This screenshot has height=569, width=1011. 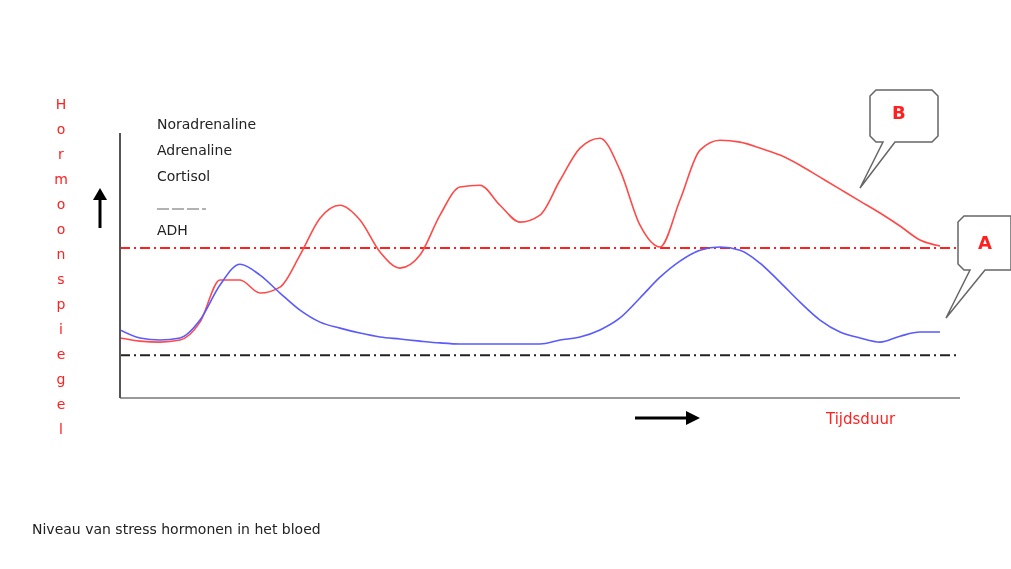 I want to click on text: Hormoonspiegel, so click(x=61, y=266).